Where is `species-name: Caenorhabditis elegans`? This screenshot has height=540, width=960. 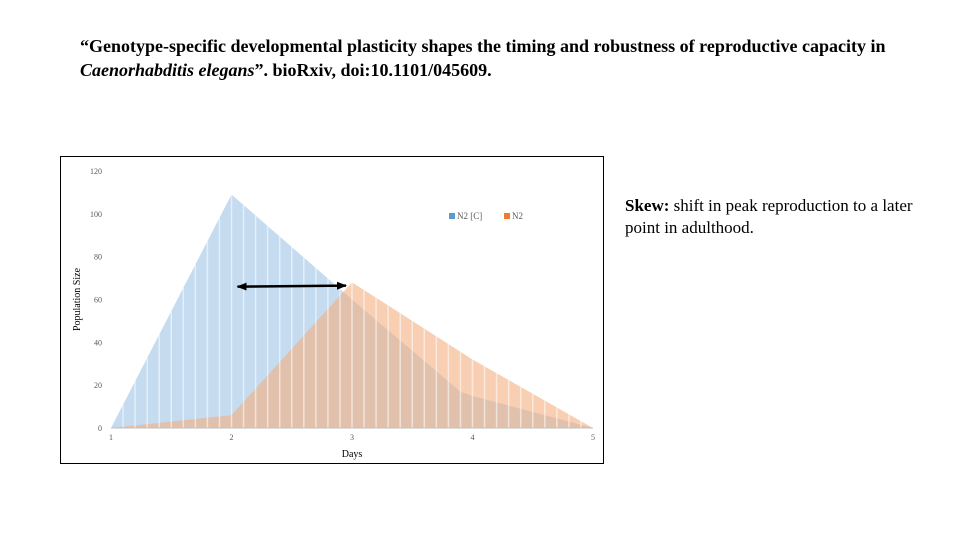
species-name: Caenorhabditis elegans is located at coordinates (167, 70).